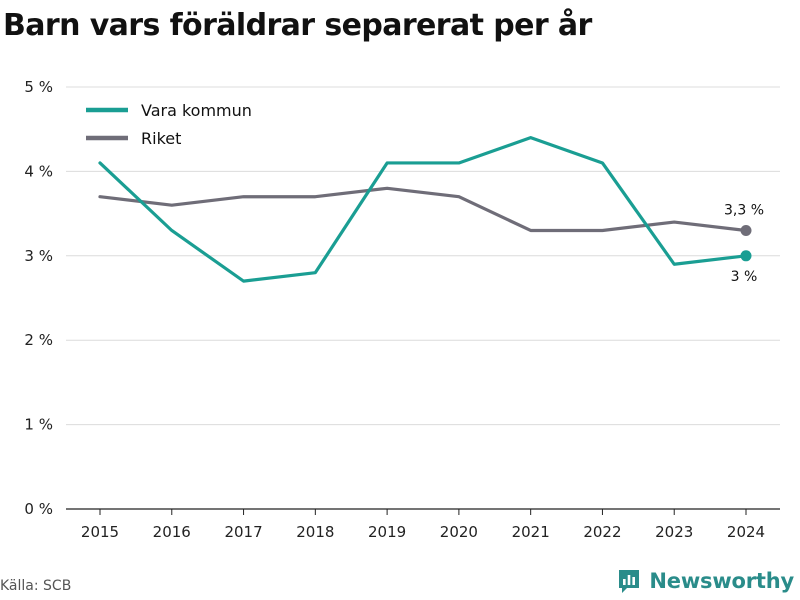 Image resolution: width=800 pixels, height=600 pixels. What do you see at coordinates (161, 138) in the screenshot?
I see `legend-label: Riket` at bounding box center [161, 138].